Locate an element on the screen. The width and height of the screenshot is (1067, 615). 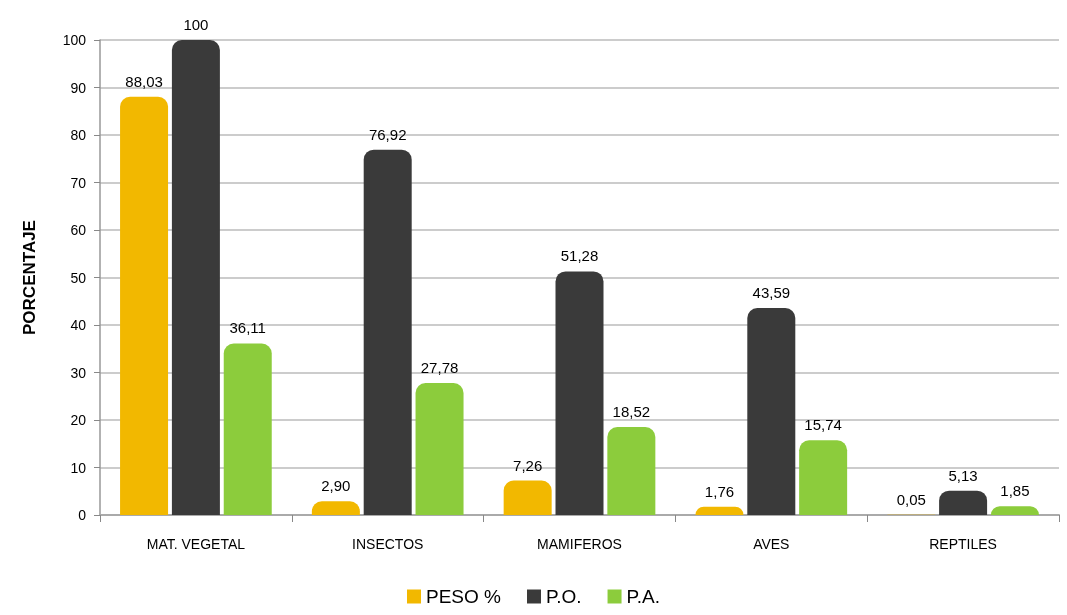
legend-label: P.O. is located at coordinates (563, 596).